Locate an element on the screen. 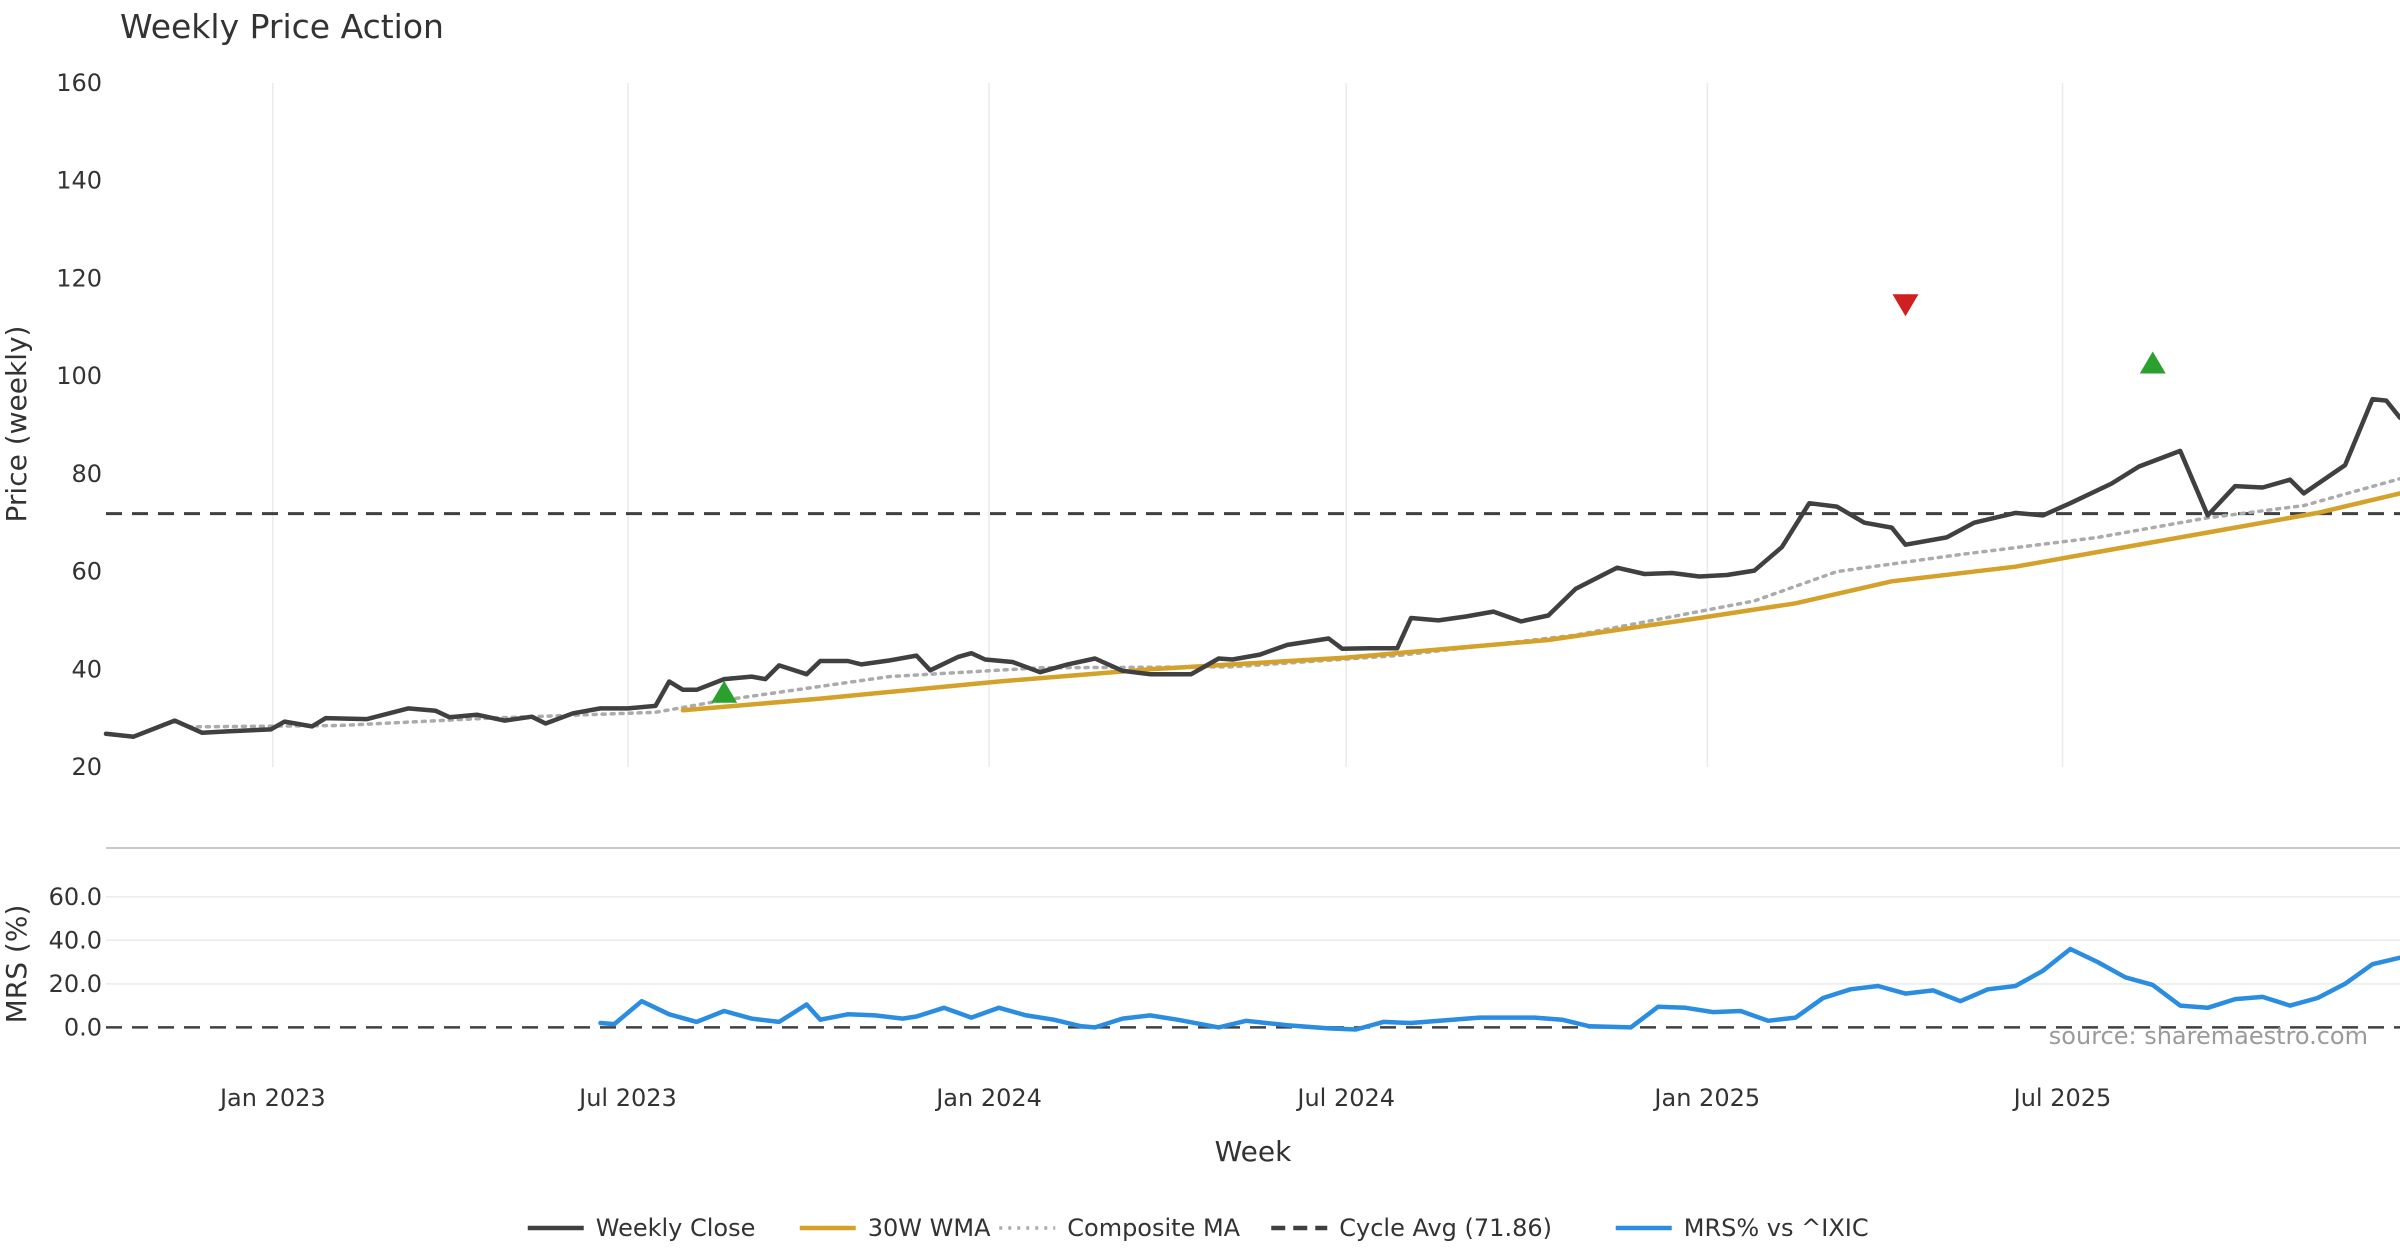  price-y-tick-label: 60 is located at coordinates (86, 572).